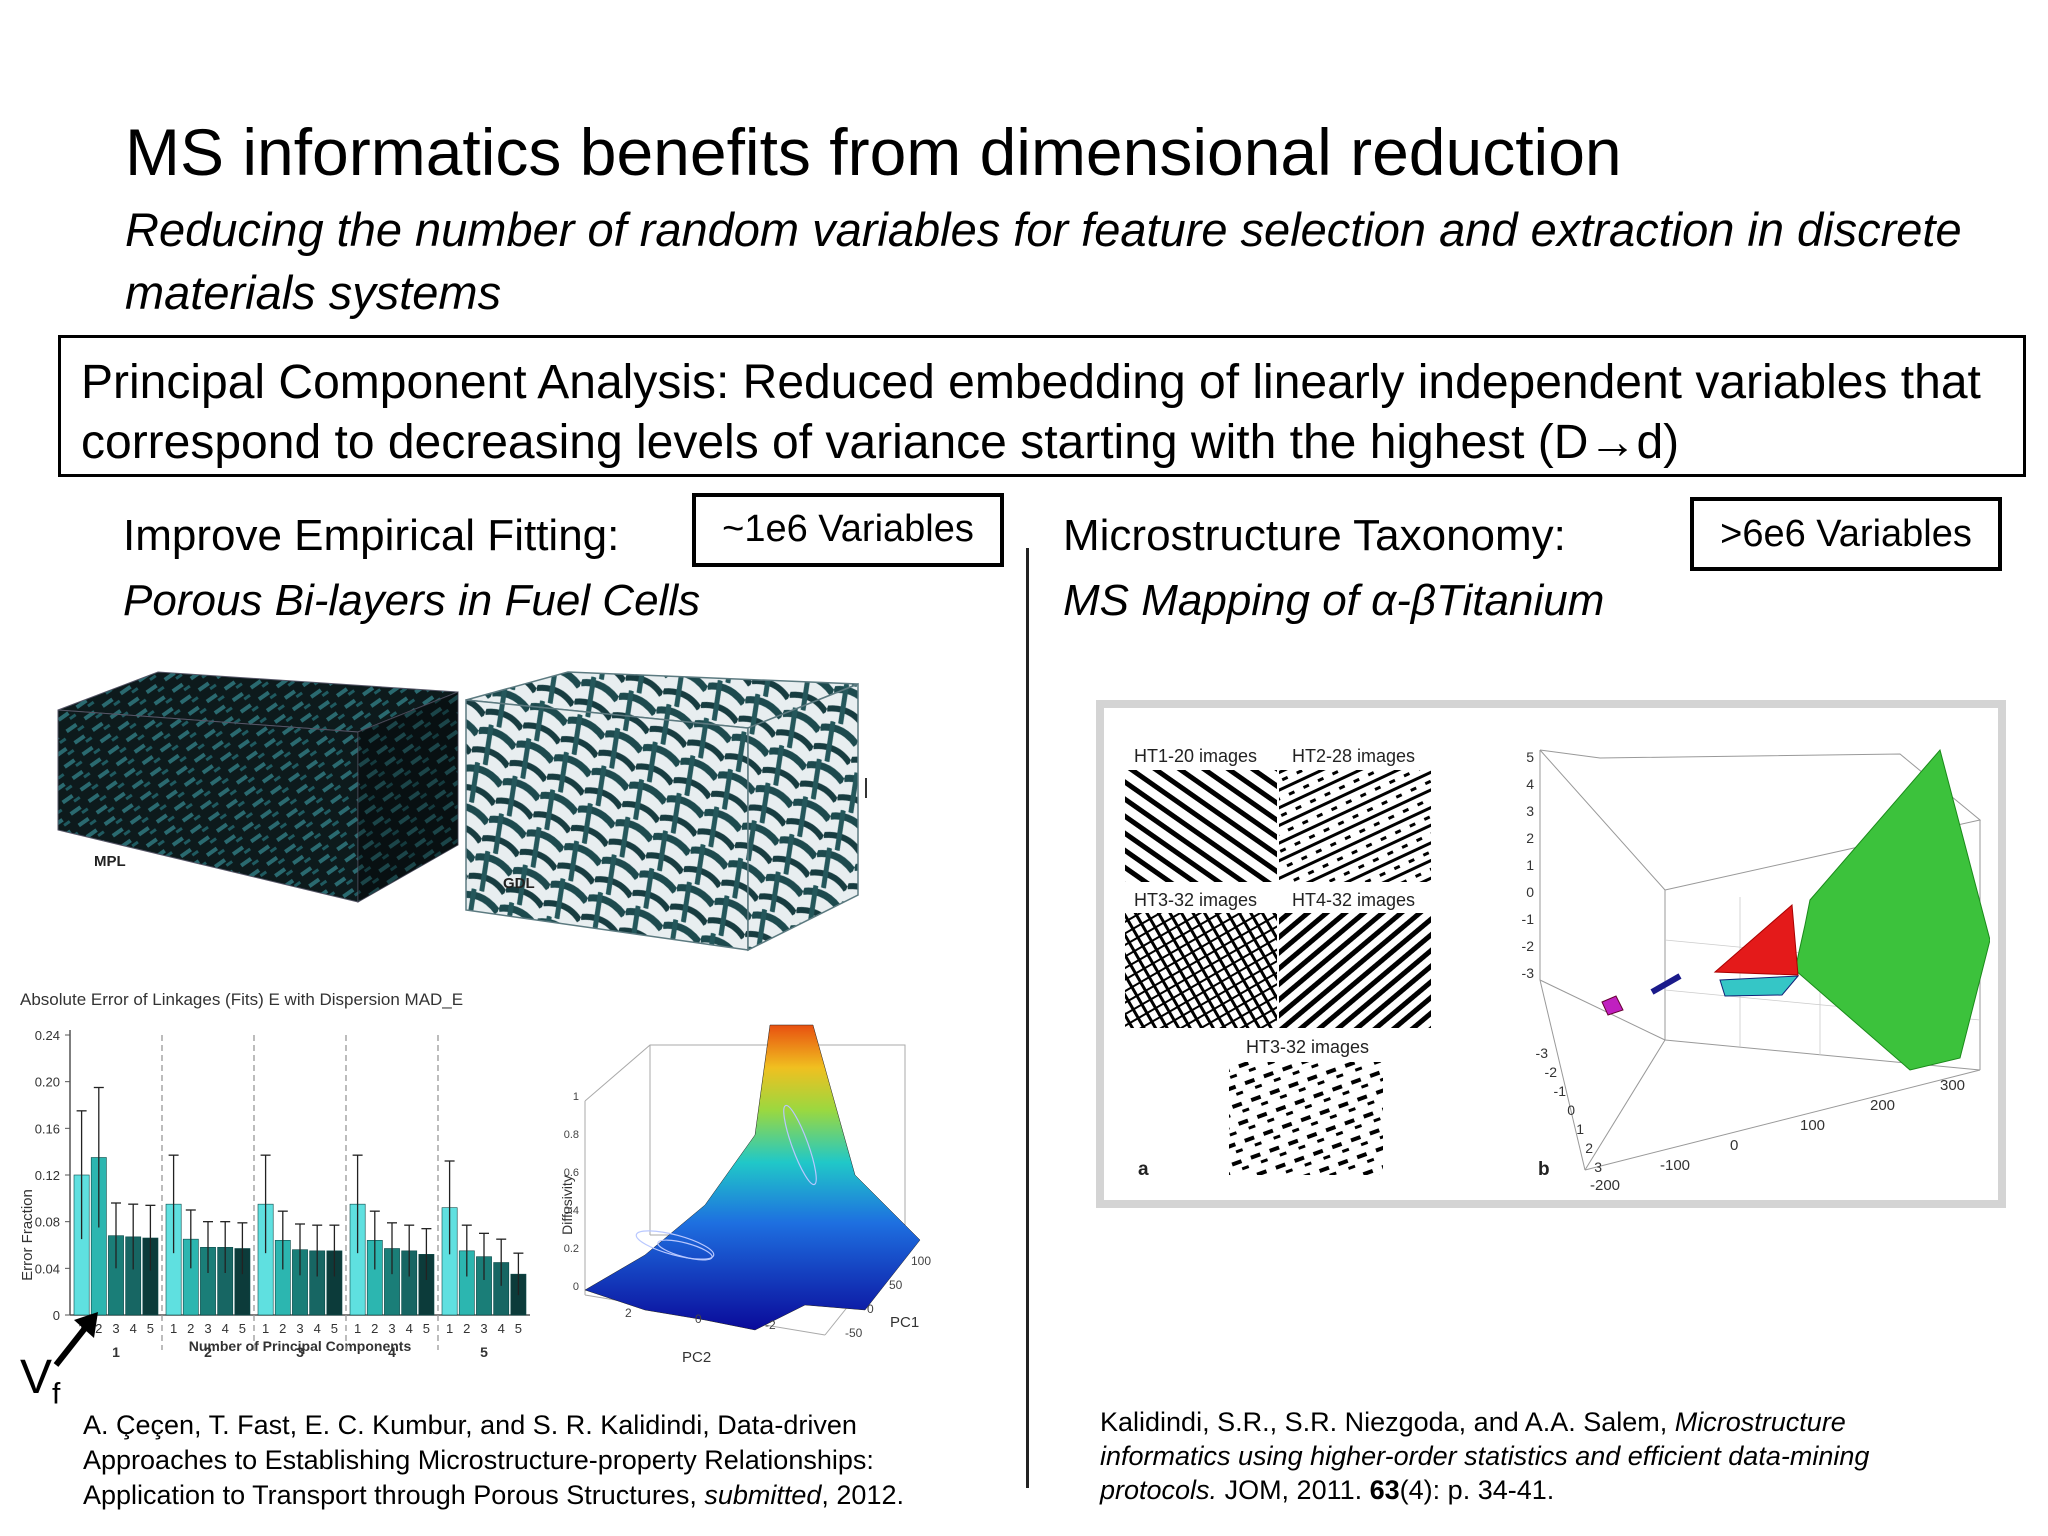 The width and height of the screenshot is (2048, 1536). I want to click on scatter-ytick: 1, so click(1580, 1129).